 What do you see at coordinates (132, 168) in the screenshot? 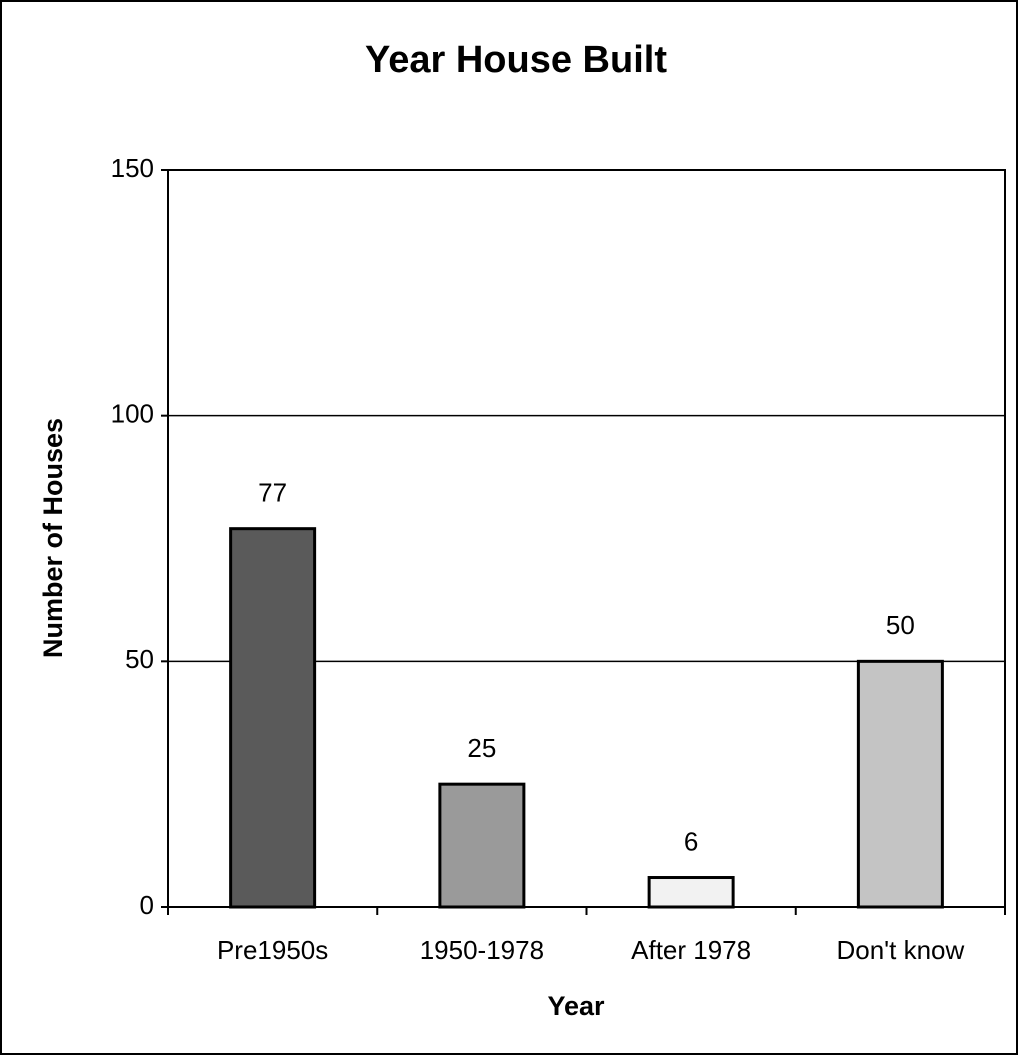
I see `y-tick-label: 150` at bounding box center [132, 168].